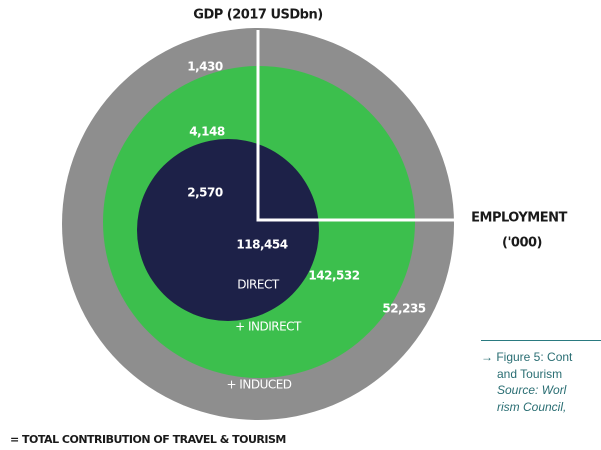  I want to click on direct-circle, so click(228, 230).